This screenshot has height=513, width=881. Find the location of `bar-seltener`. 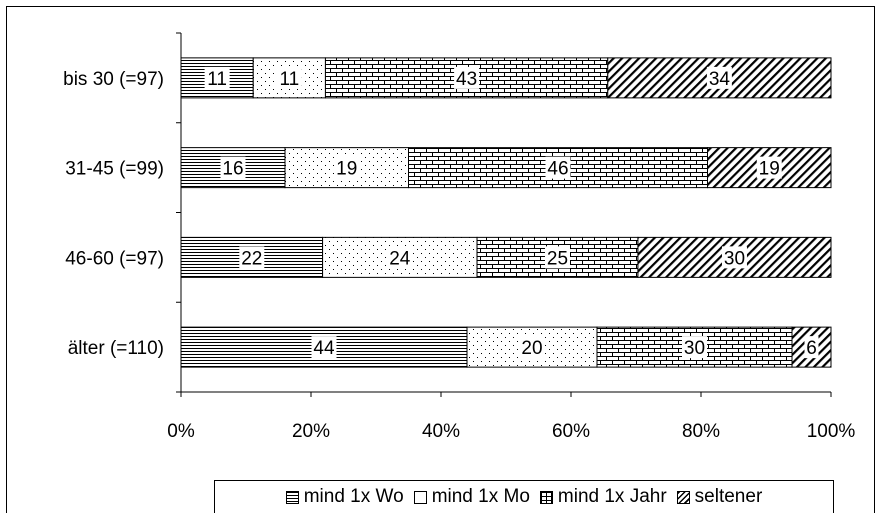

bar-seltener is located at coordinates (811, 347).